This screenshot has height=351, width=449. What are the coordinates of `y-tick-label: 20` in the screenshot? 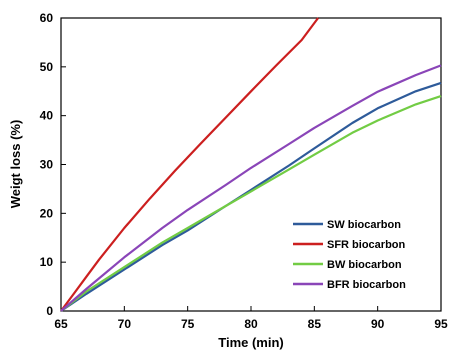 It's located at (47, 213).